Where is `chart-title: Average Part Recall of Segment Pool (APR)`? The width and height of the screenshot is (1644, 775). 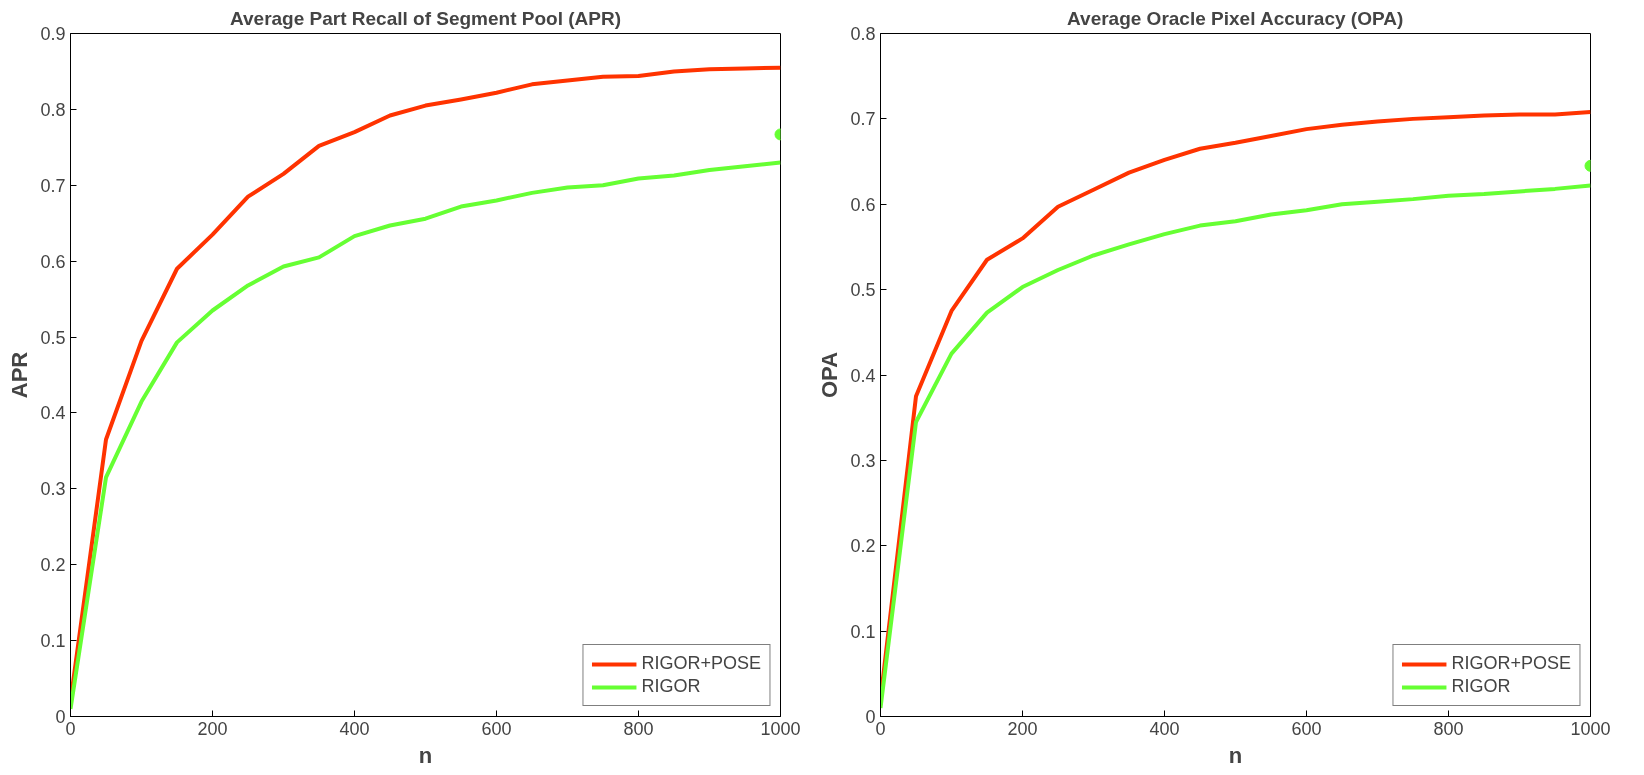 chart-title: Average Part Recall of Segment Pool (APR) is located at coordinates (426, 18).